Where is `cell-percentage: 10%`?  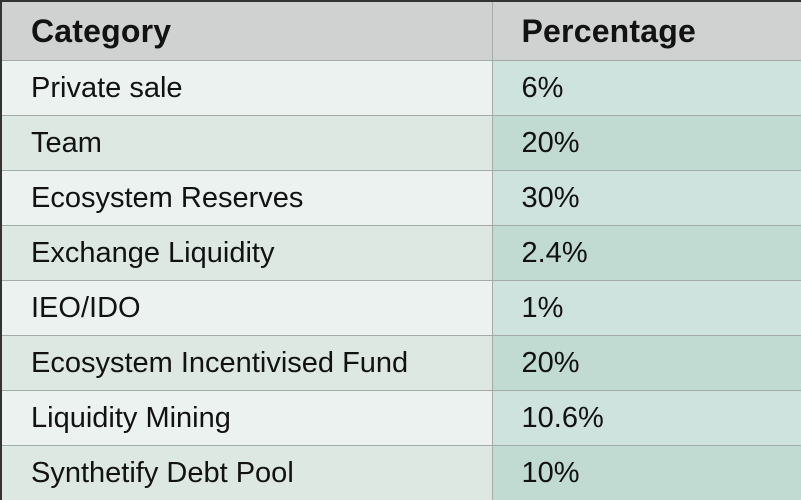 cell-percentage: 10% is located at coordinates (646, 472).